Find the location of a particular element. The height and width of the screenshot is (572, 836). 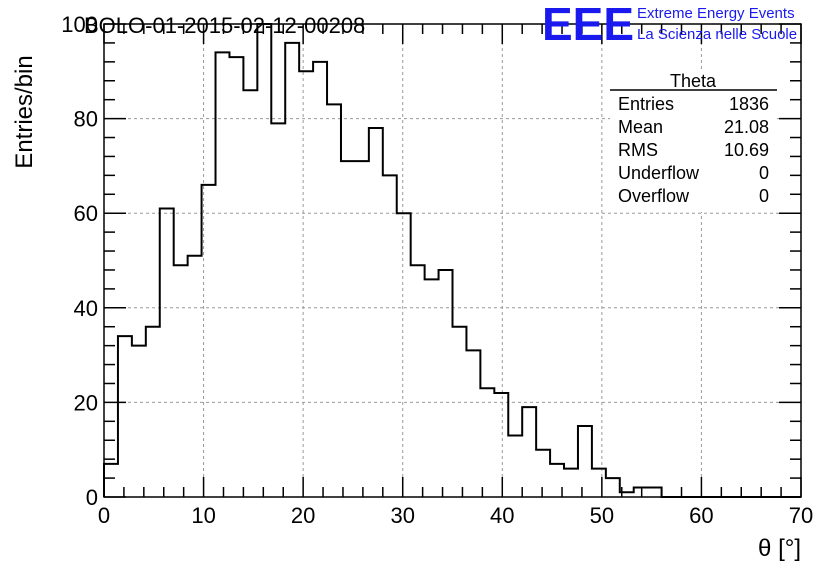

stats-label: RMS is located at coordinates (638, 150).